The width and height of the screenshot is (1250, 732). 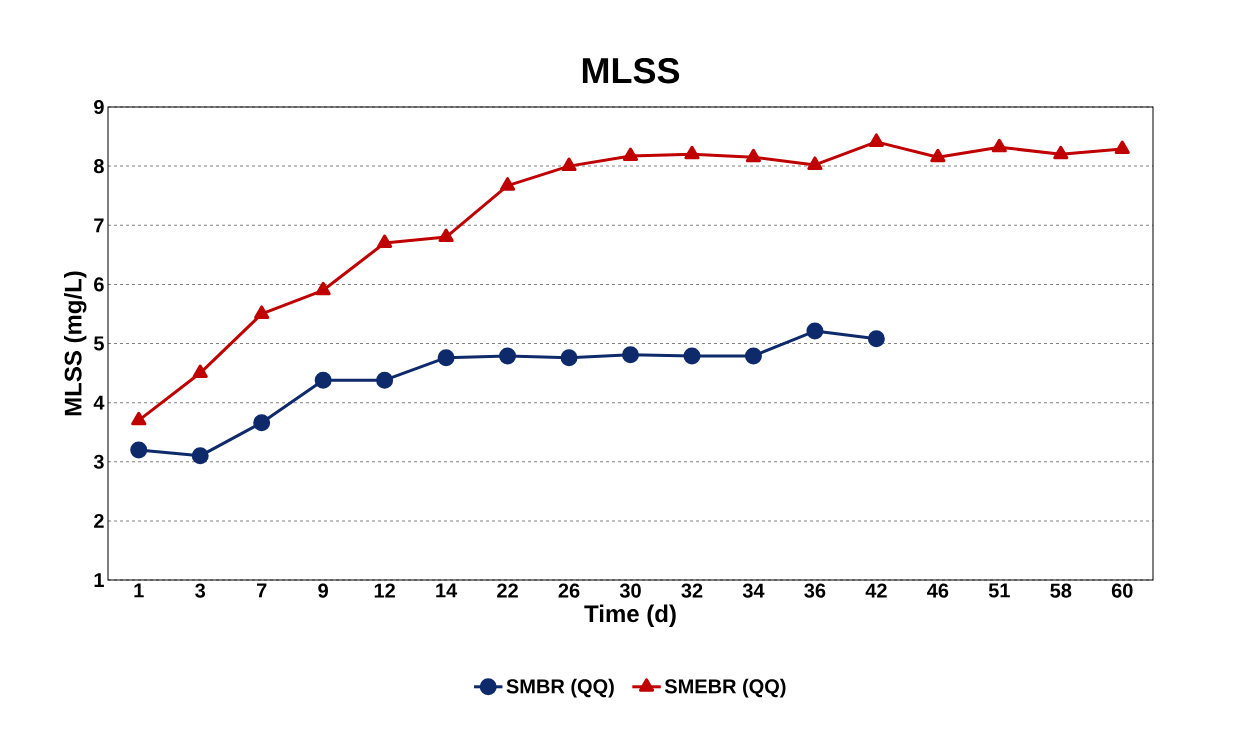 What do you see at coordinates (139, 590) in the screenshot?
I see `x-tick-label: 1` at bounding box center [139, 590].